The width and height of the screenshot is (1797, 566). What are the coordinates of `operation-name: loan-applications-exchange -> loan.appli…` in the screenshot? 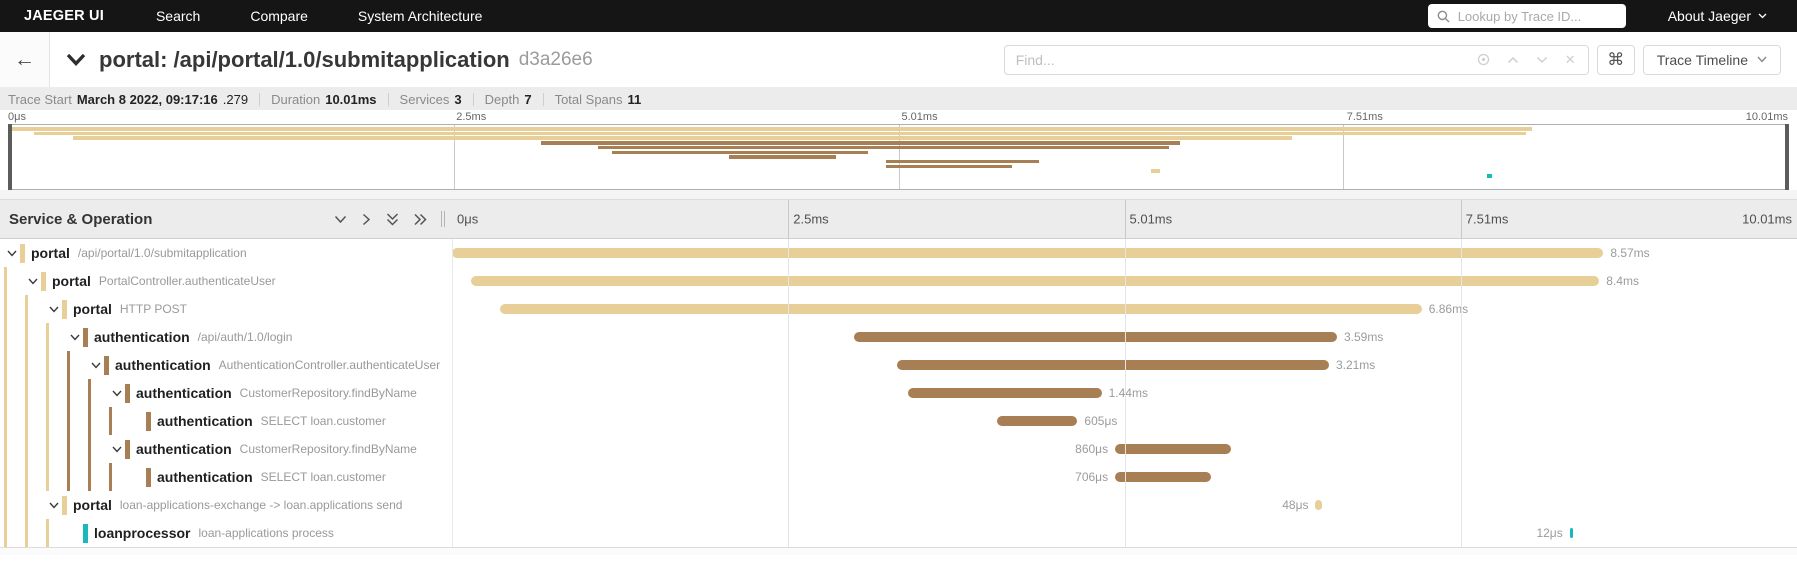 It's located at (261, 505).